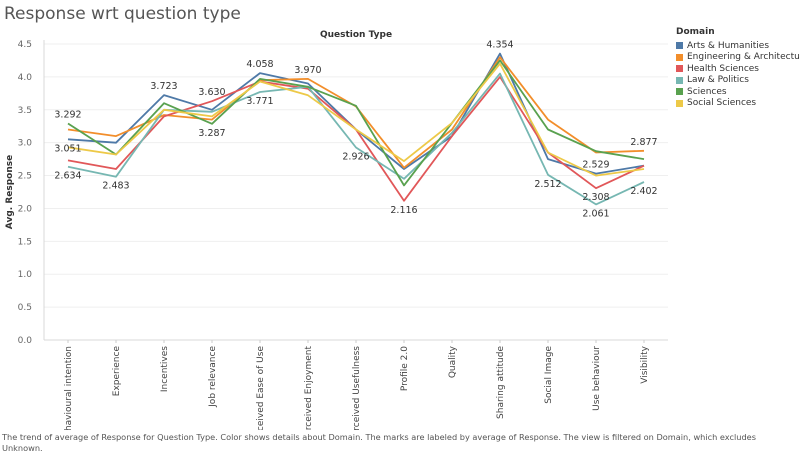  I want to click on data-label: 2.634, so click(67, 176).